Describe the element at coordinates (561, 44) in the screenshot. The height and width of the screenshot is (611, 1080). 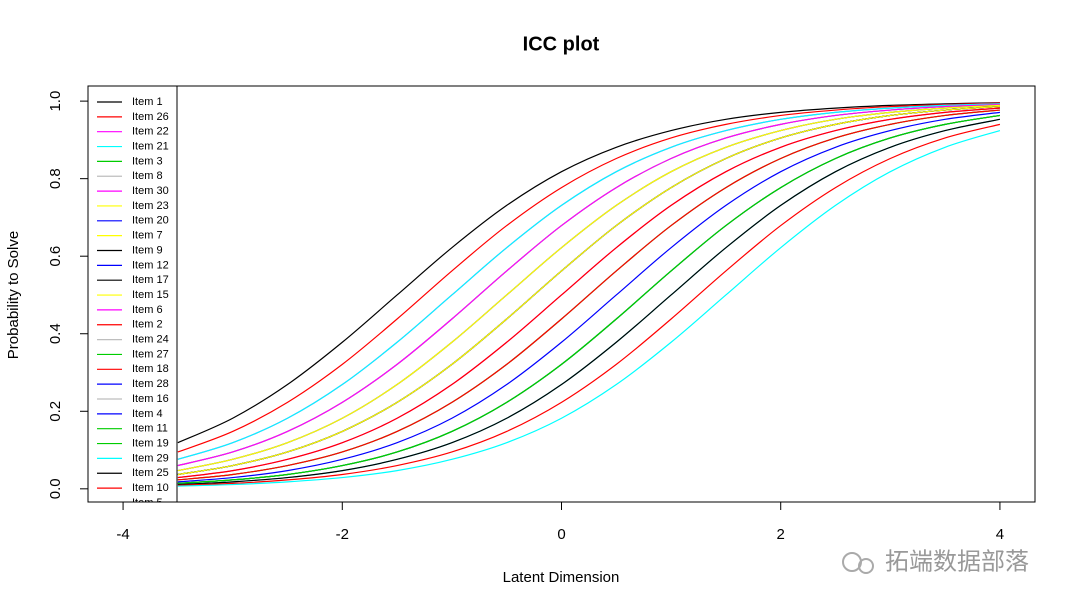
I see `chart-title: ICC plot` at that location.